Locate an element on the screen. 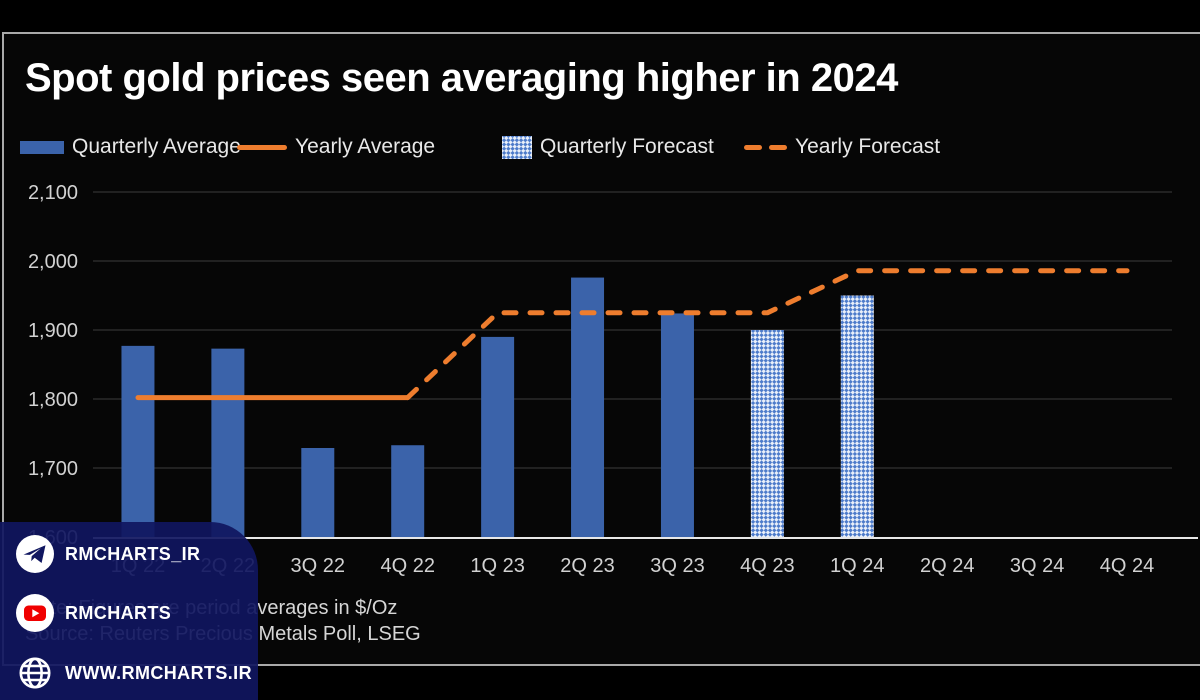 This screenshot has height=700, width=1200. yearly-forecast-line is located at coordinates (767, 334).